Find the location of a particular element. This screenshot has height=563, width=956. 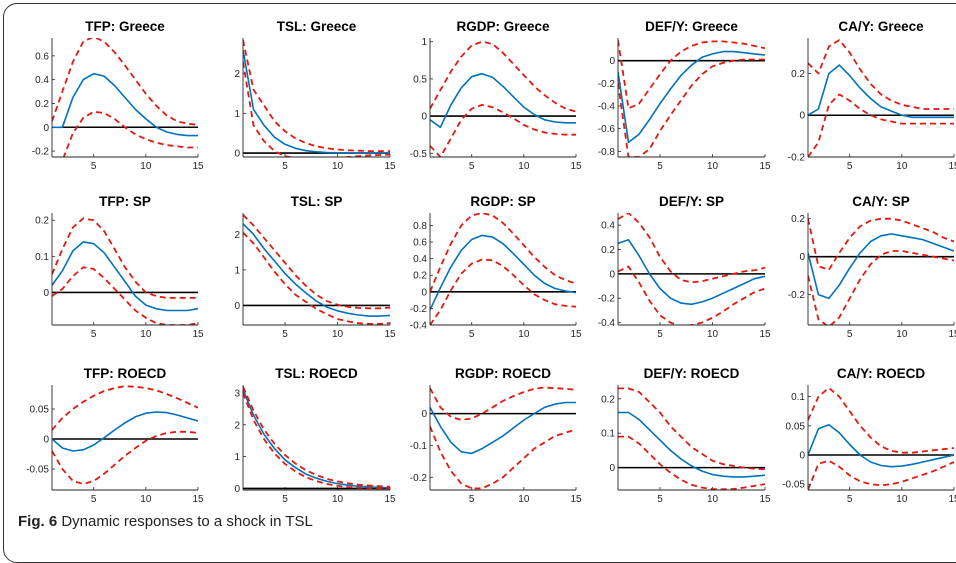

y-tick-label: 0.8 is located at coordinates (420, 226).